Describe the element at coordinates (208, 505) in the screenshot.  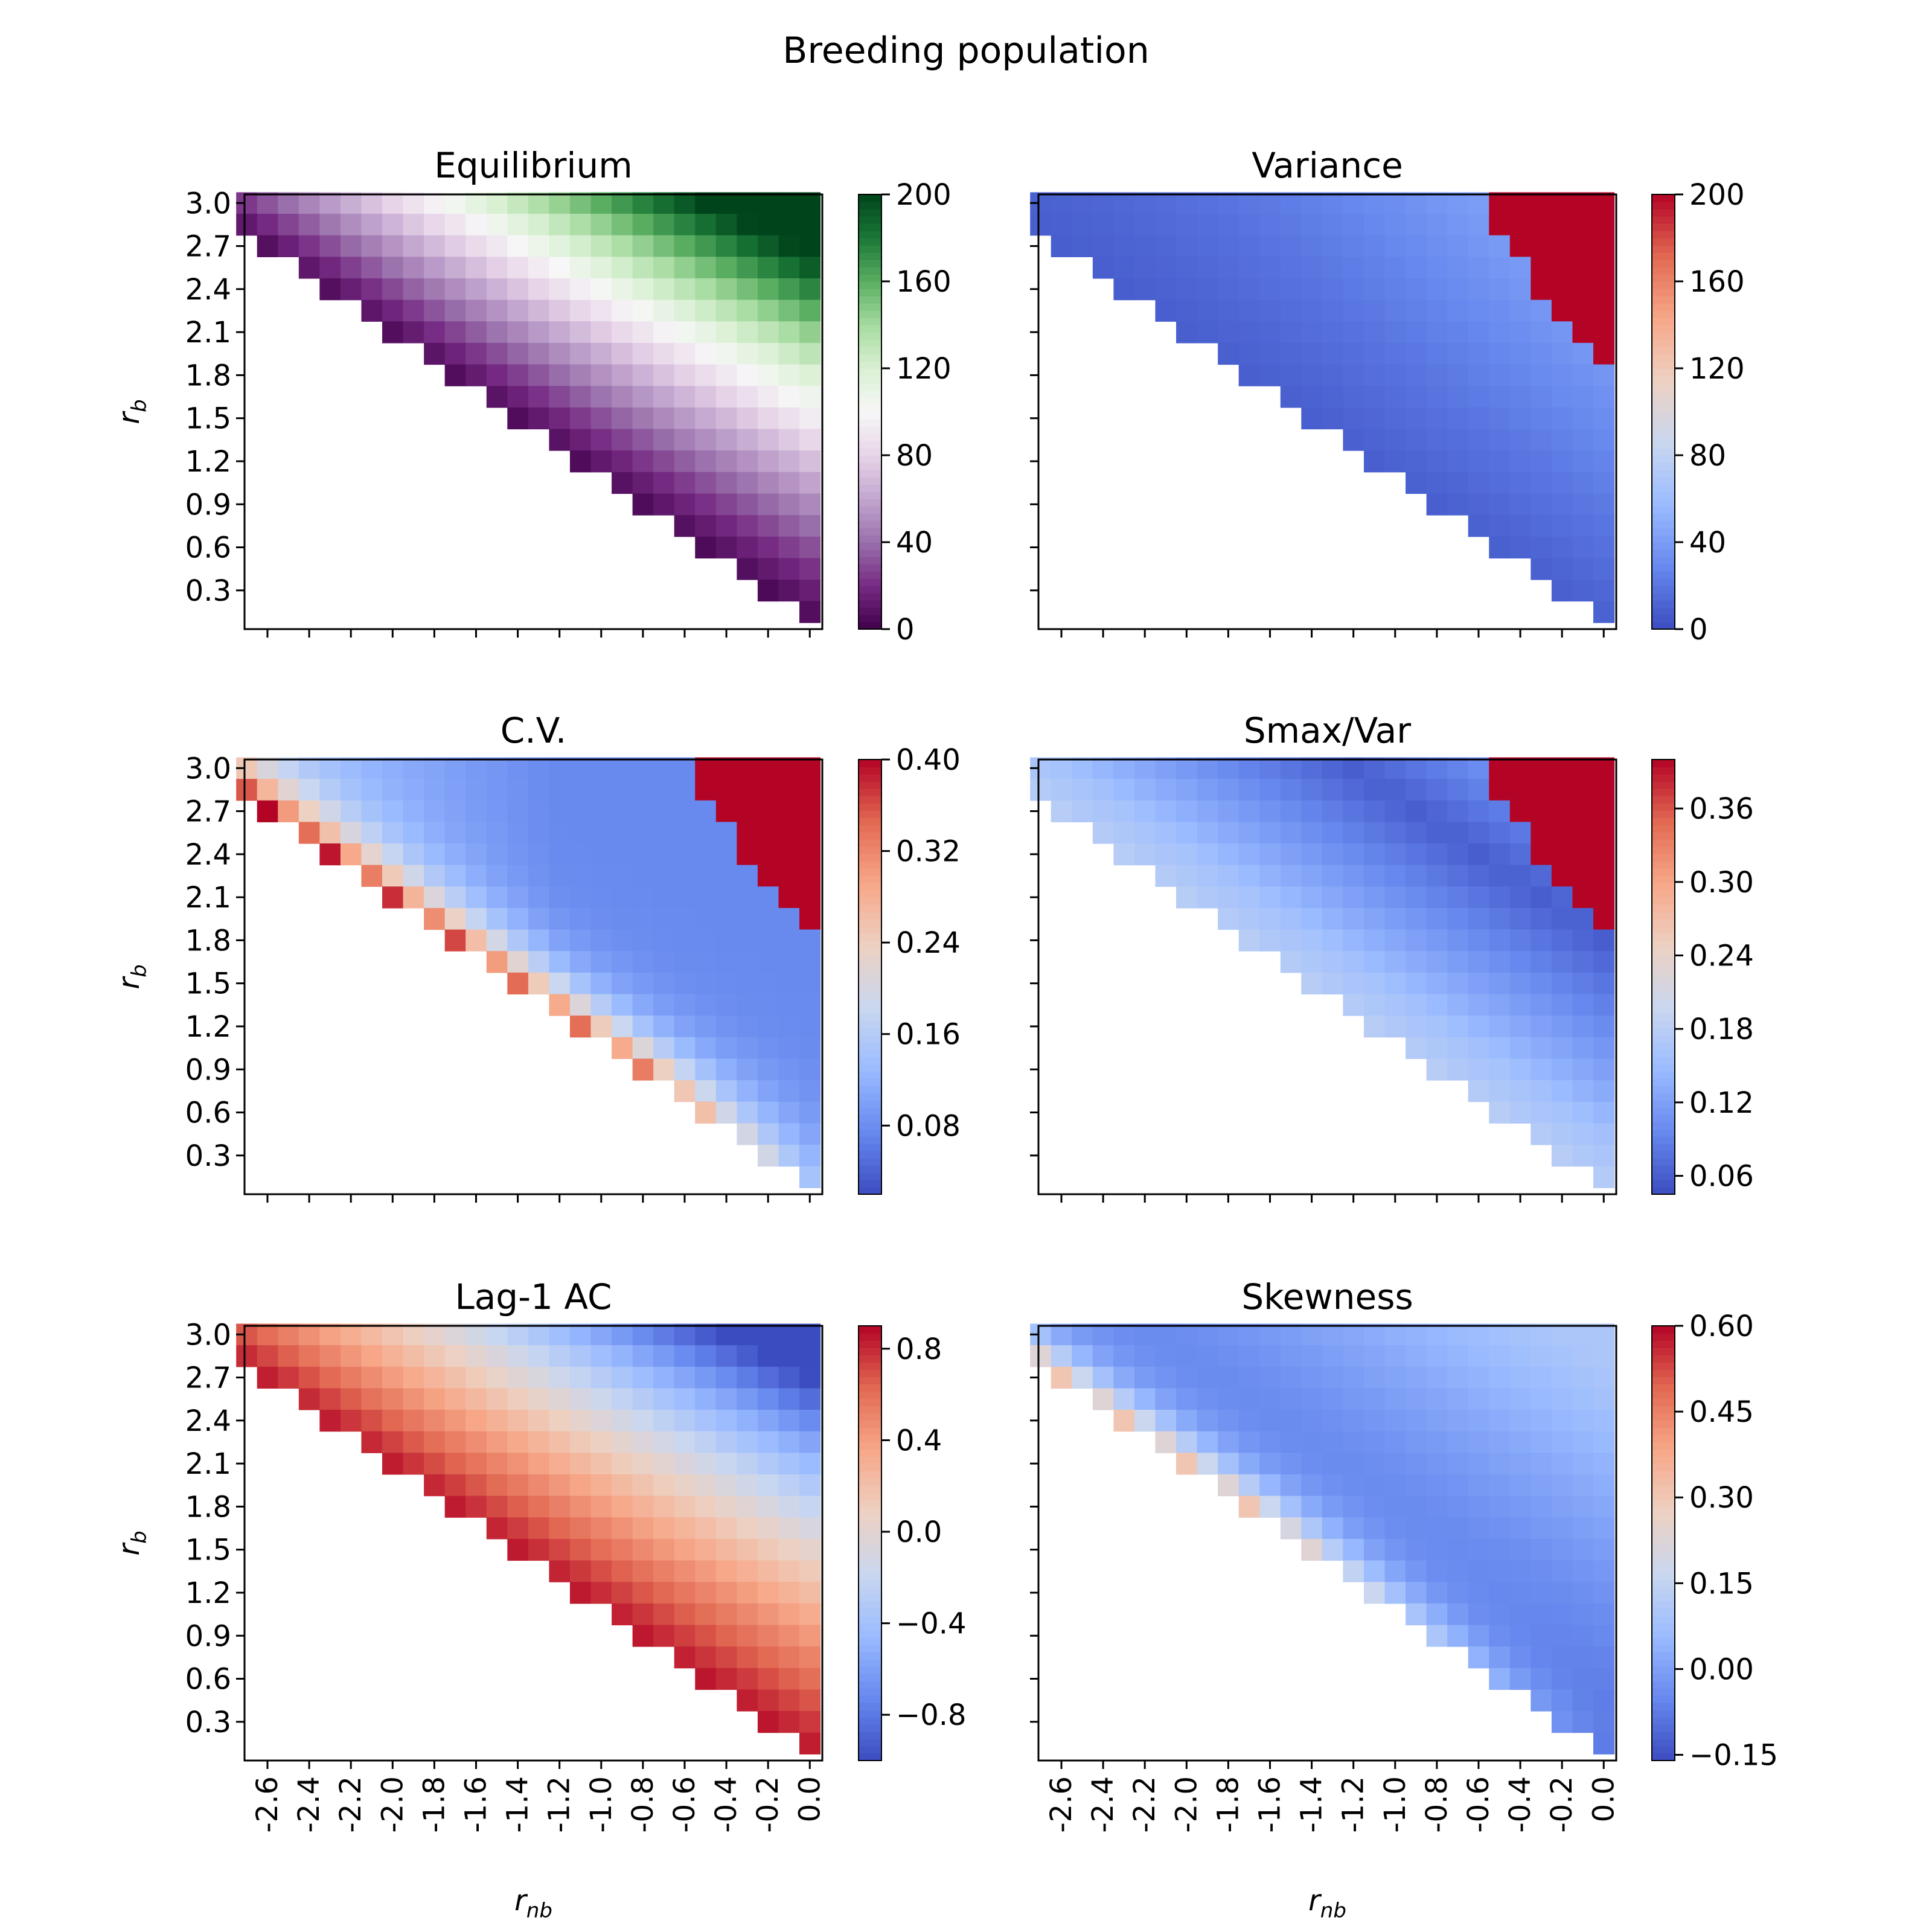
I see `y-tick-label: 0.9` at that location.